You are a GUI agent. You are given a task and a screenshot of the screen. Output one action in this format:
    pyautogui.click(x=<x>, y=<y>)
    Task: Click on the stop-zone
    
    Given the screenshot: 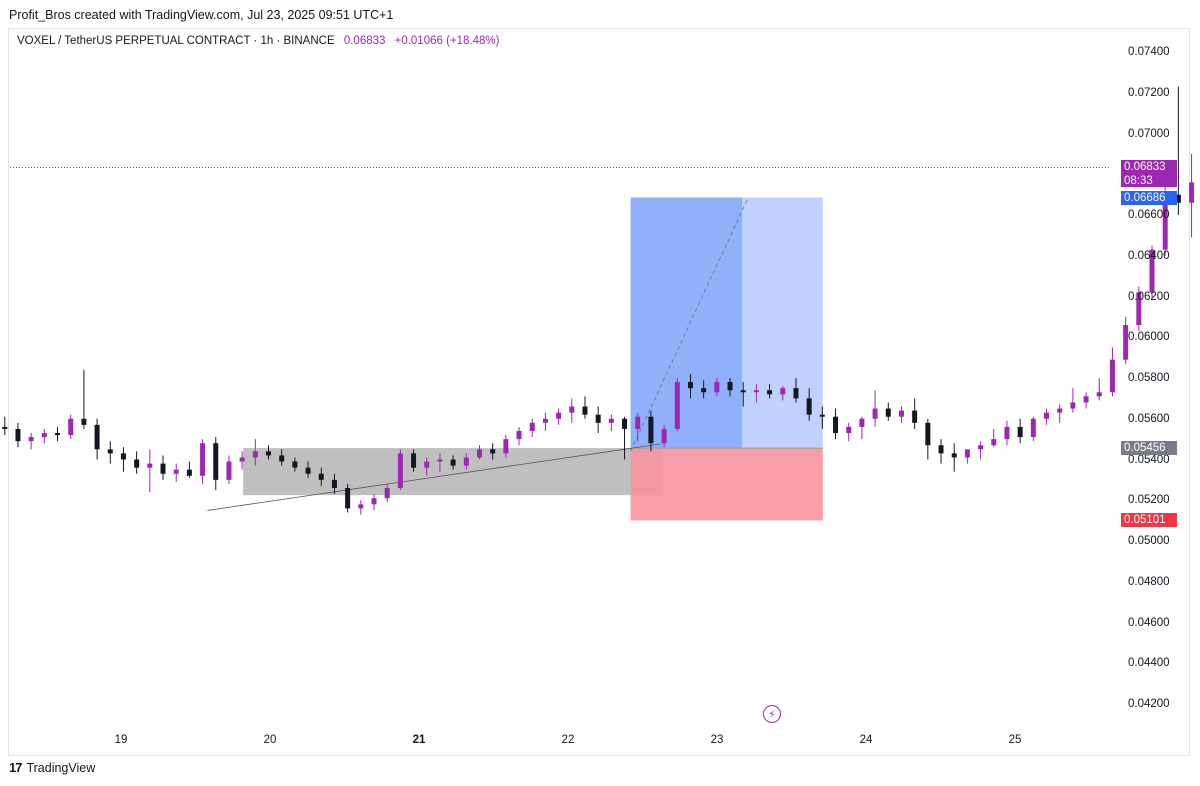 What is the action you would take?
    pyautogui.click(x=726, y=484)
    